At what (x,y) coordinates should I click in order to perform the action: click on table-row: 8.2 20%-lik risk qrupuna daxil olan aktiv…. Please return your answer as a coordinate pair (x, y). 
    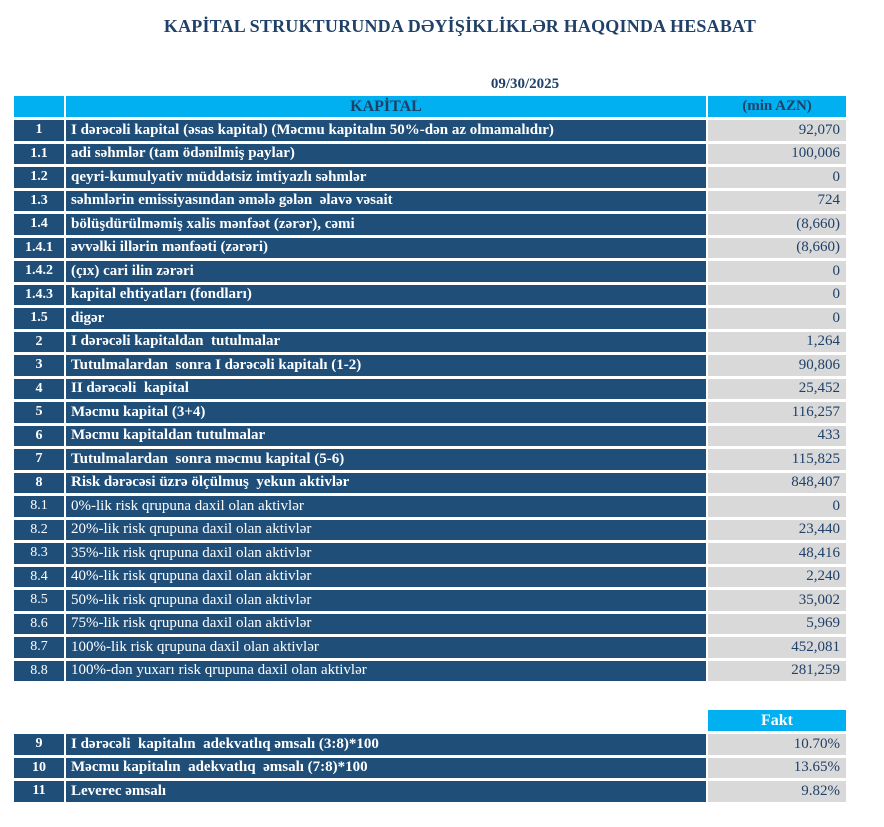
    Looking at the image, I should click on (430, 529).